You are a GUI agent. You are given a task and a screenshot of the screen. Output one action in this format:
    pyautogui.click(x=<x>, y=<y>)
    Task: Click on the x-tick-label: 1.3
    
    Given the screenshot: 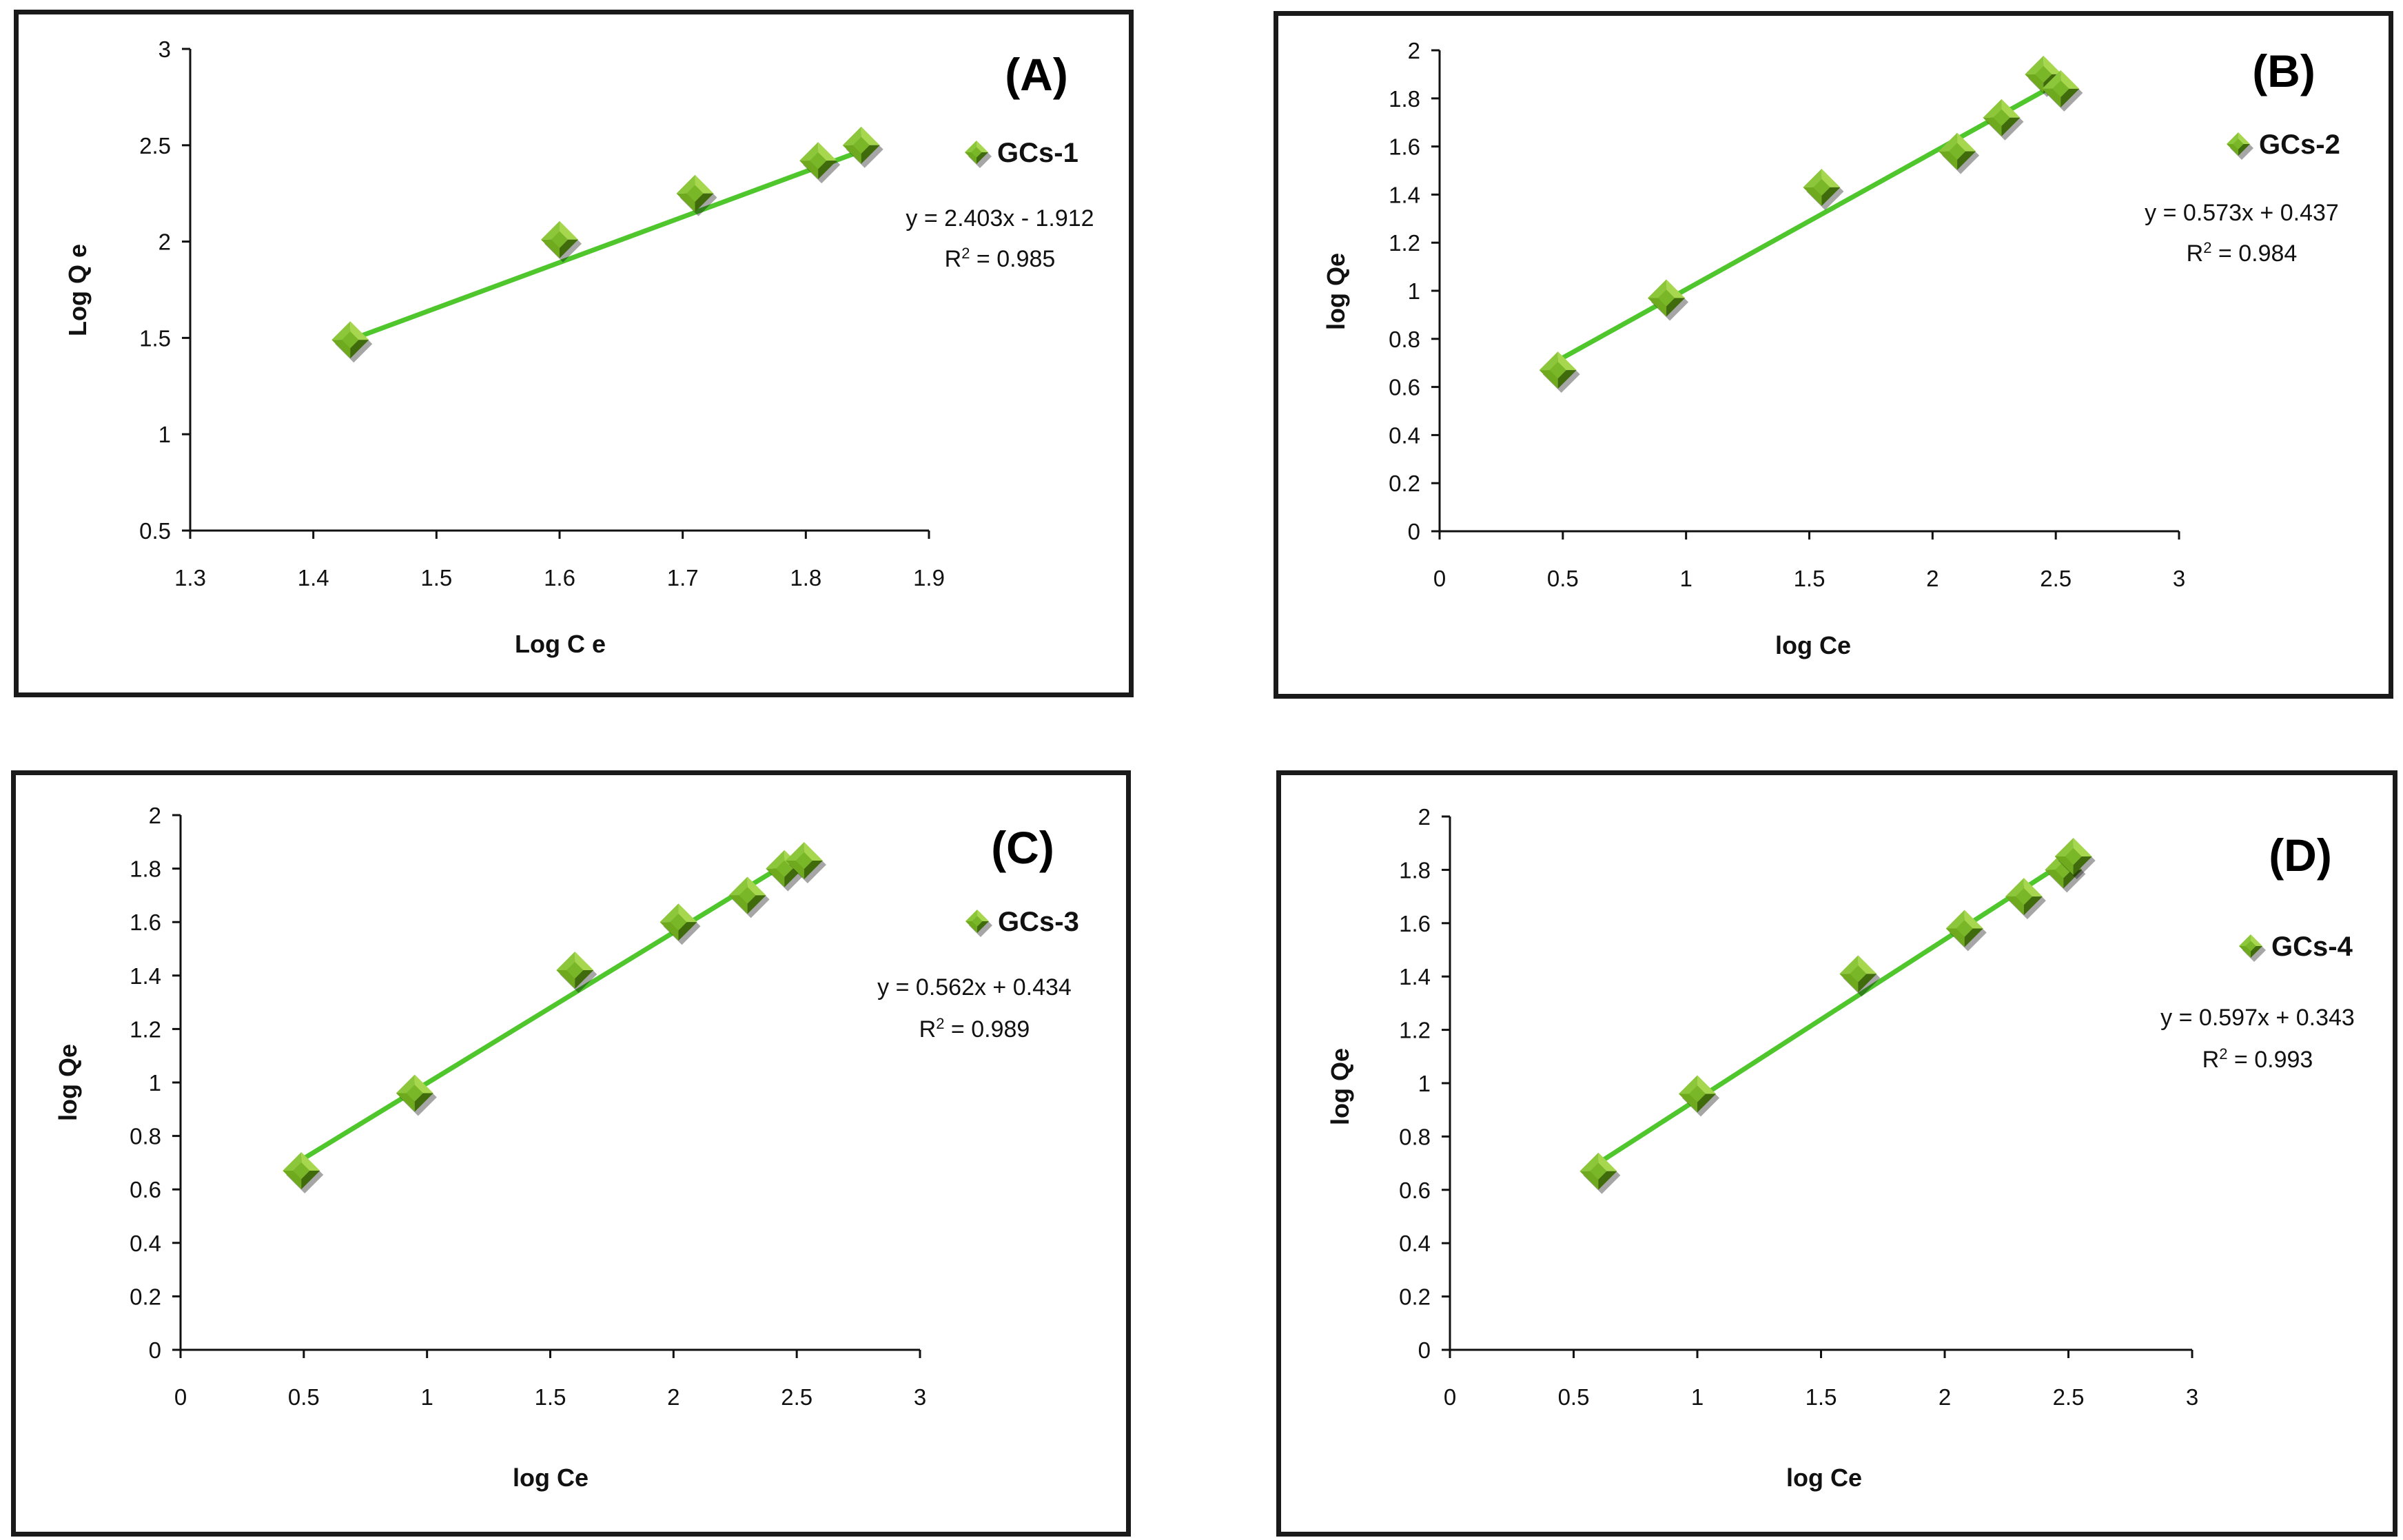 What is the action you would take?
    pyautogui.click(x=190, y=578)
    